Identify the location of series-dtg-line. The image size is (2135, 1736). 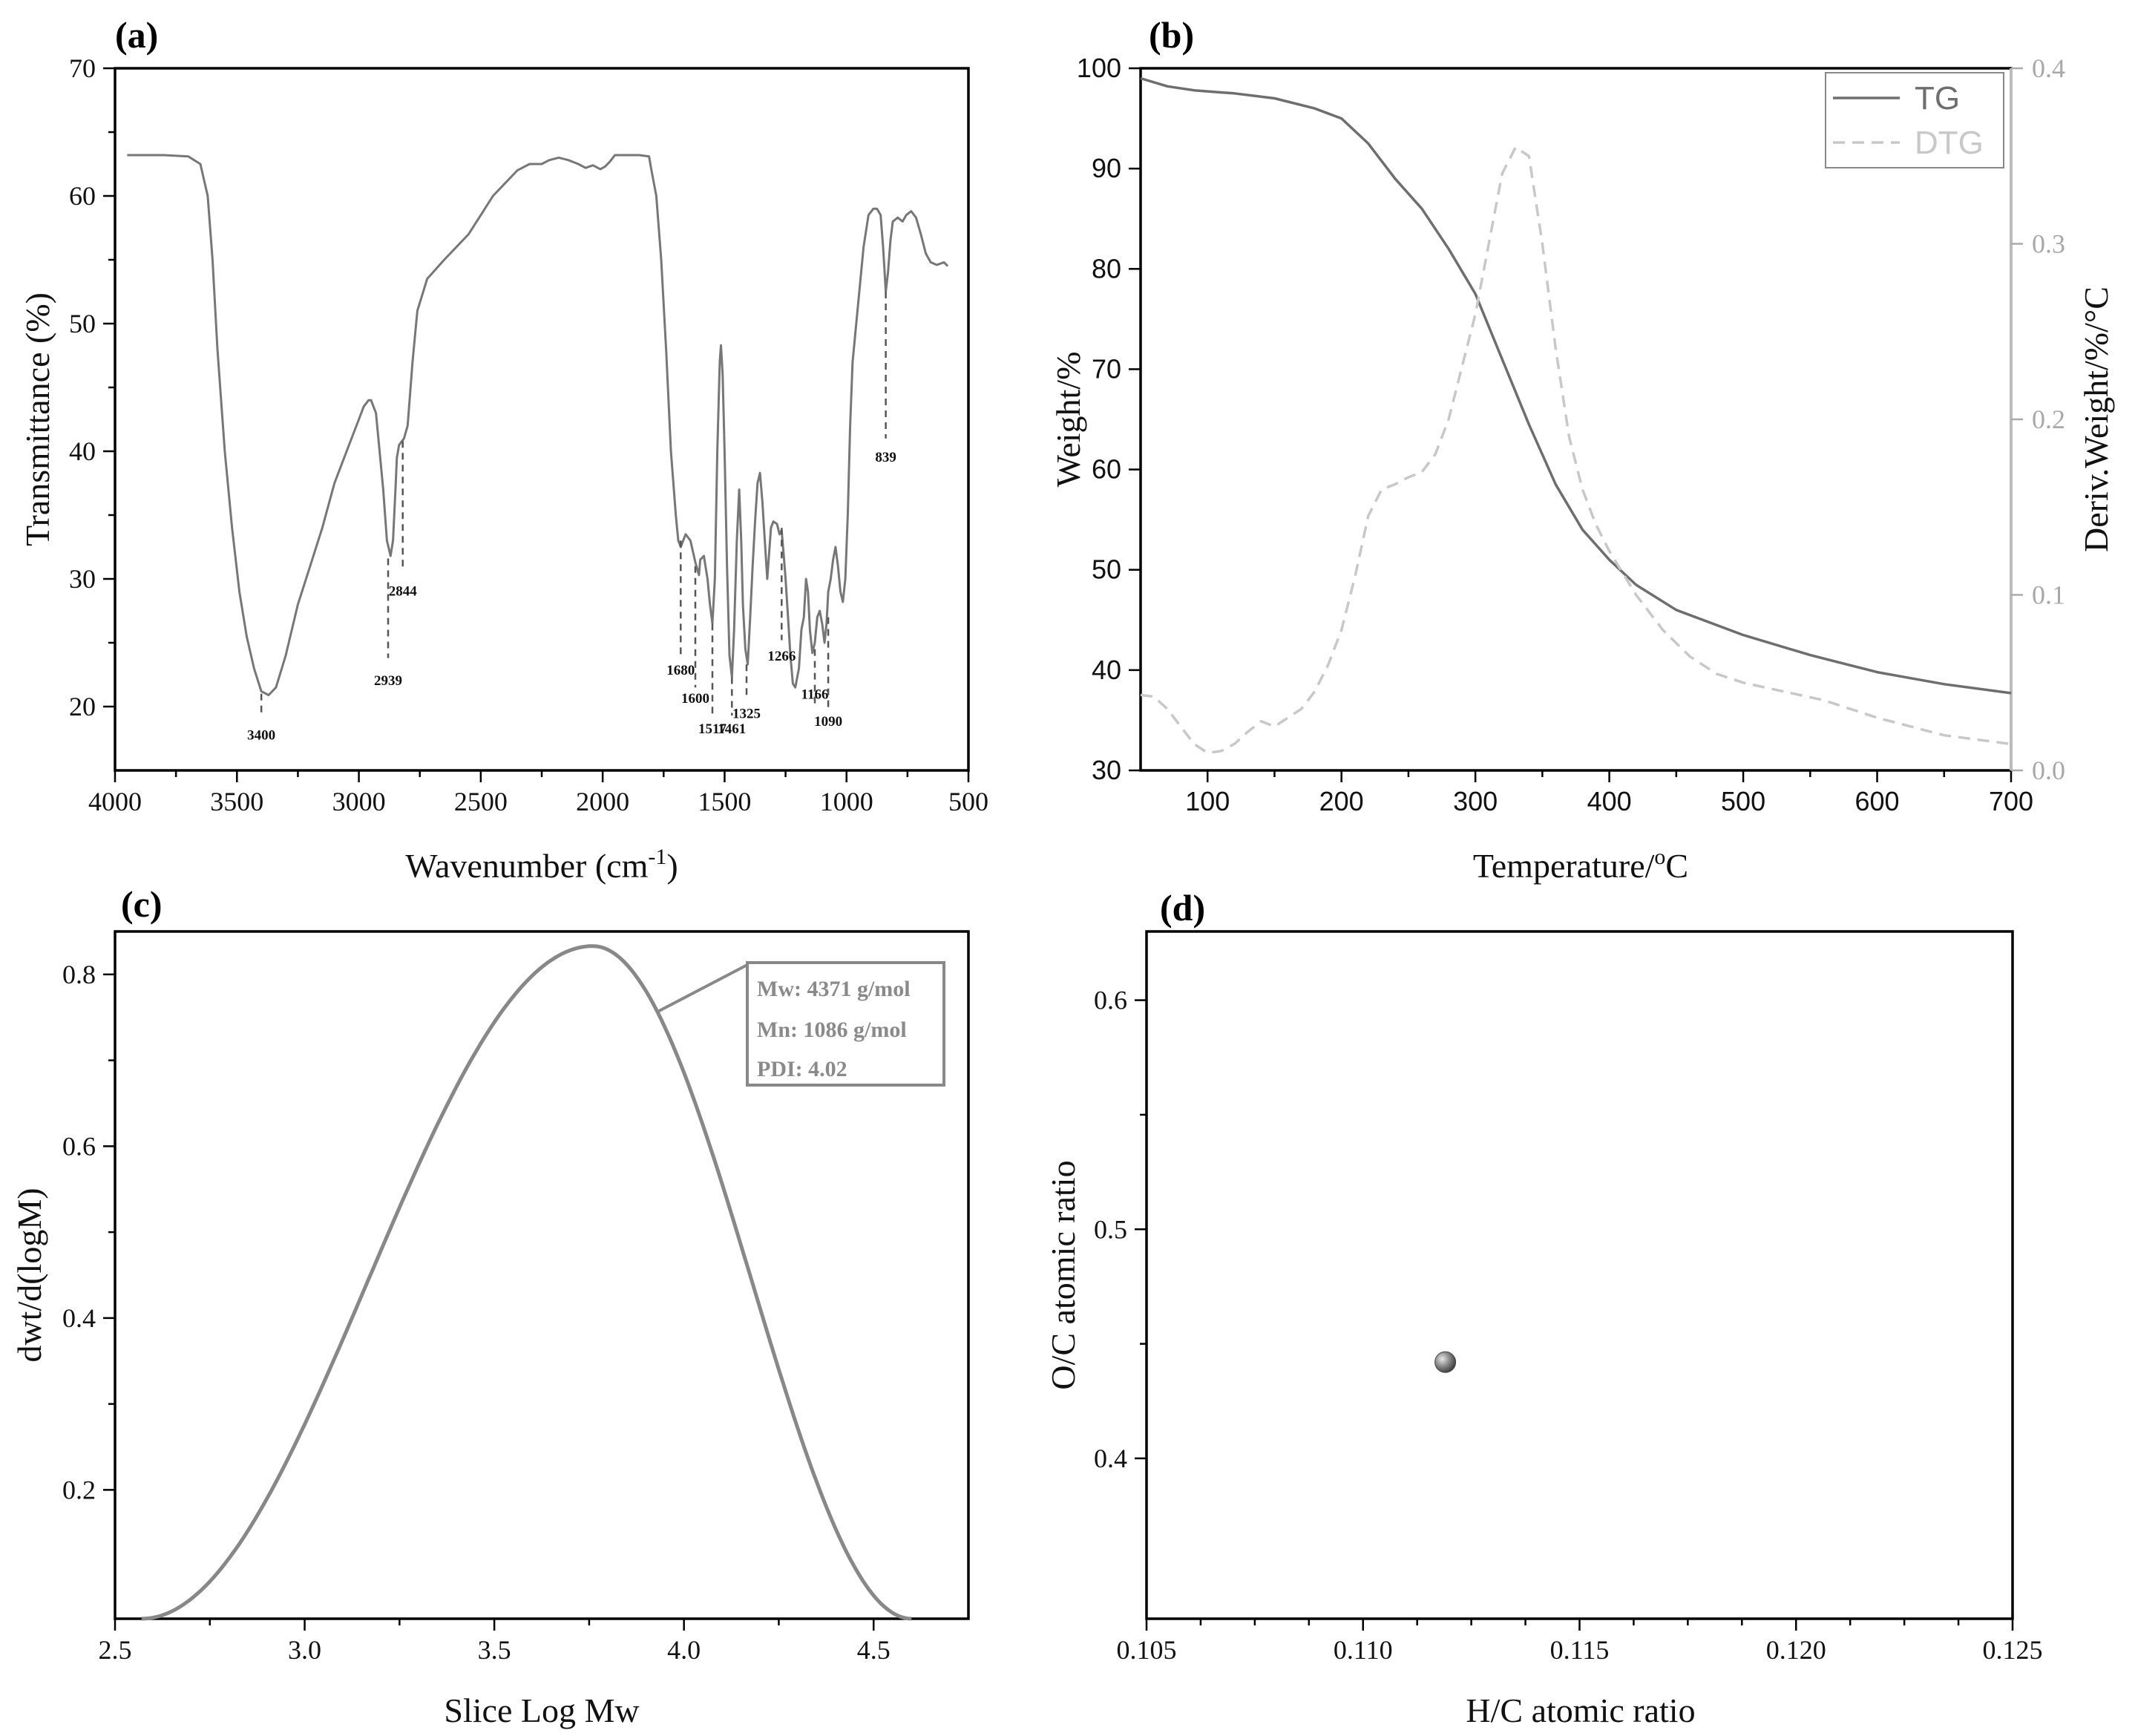
(1576, 450).